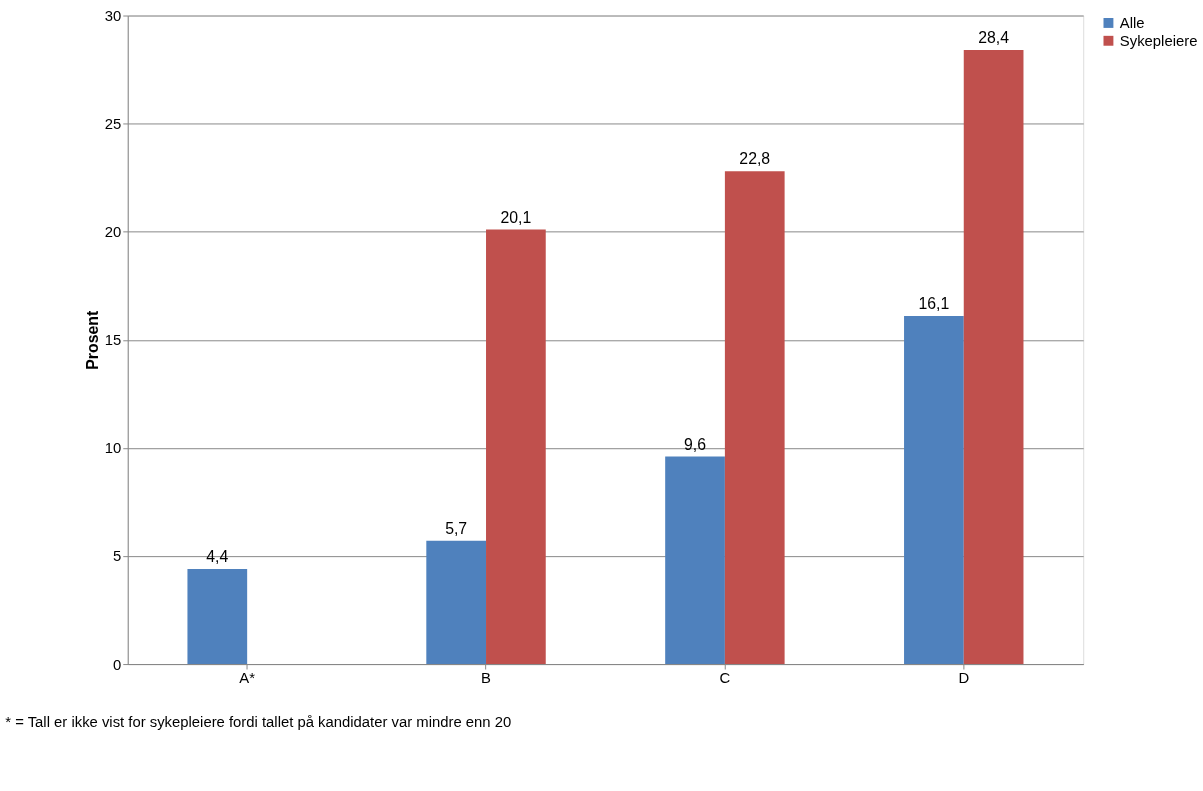 Image resolution: width=1203 pixels, height=791 pixels. What do you see at coordinates (113, 124) in the screenshot?
I see `y-tick-label: 25` at bounding box center [113, 124].